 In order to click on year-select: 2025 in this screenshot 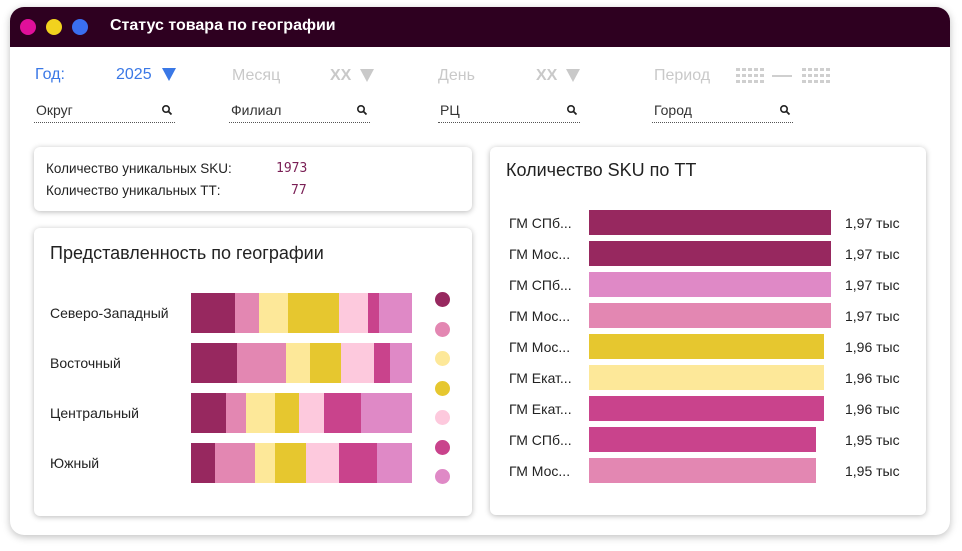, I will do `click(146, 75)`.